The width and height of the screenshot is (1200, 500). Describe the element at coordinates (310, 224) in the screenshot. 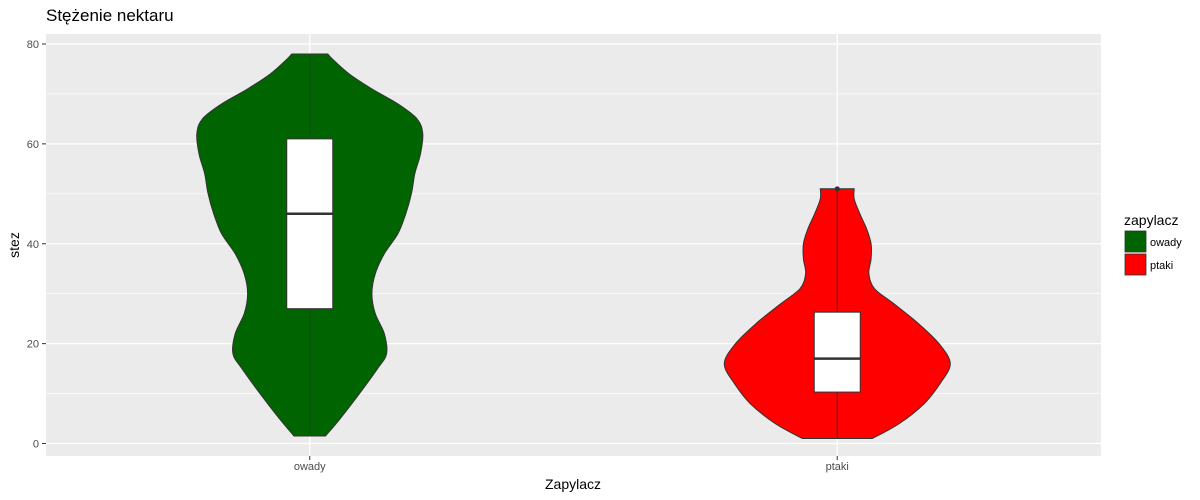

I see `box-owady` at that location.